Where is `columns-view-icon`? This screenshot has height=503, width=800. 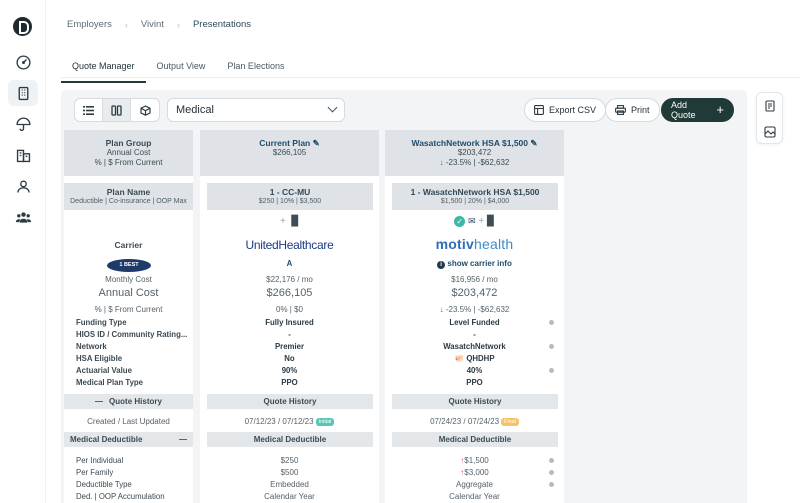 columns-view-icon is located at coordinates (117, 110).